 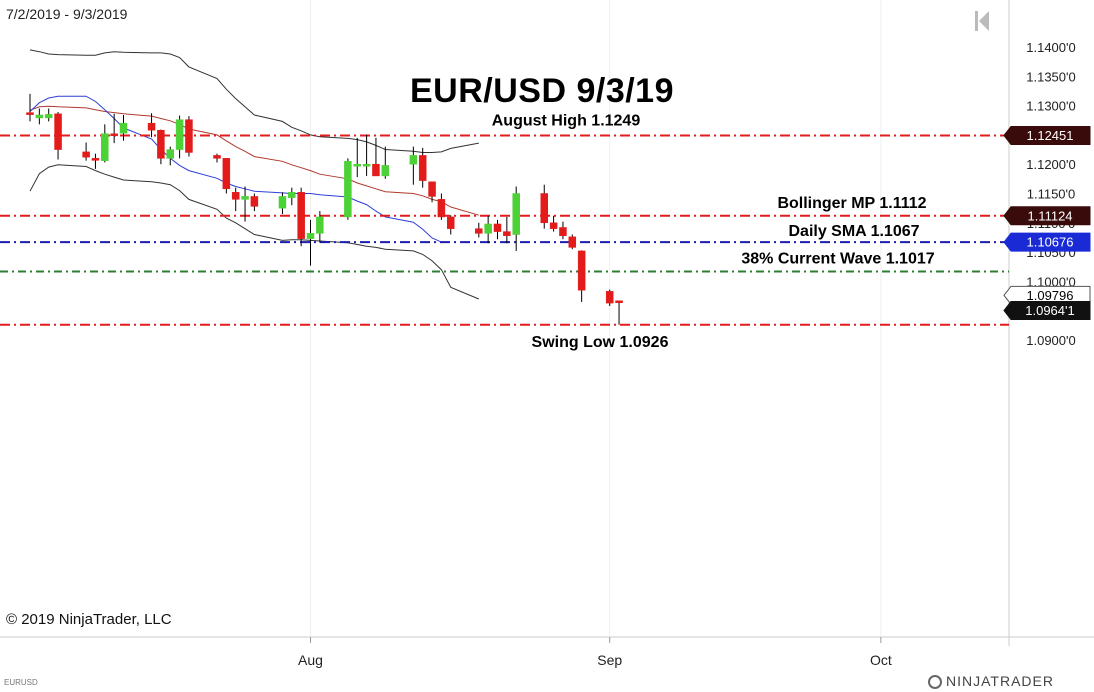 What do you see at coordinates (600, 342) in the screenshot?
I see `annotation-swing-low: Swing Low 1.0926` at bounding box center [600, 342].